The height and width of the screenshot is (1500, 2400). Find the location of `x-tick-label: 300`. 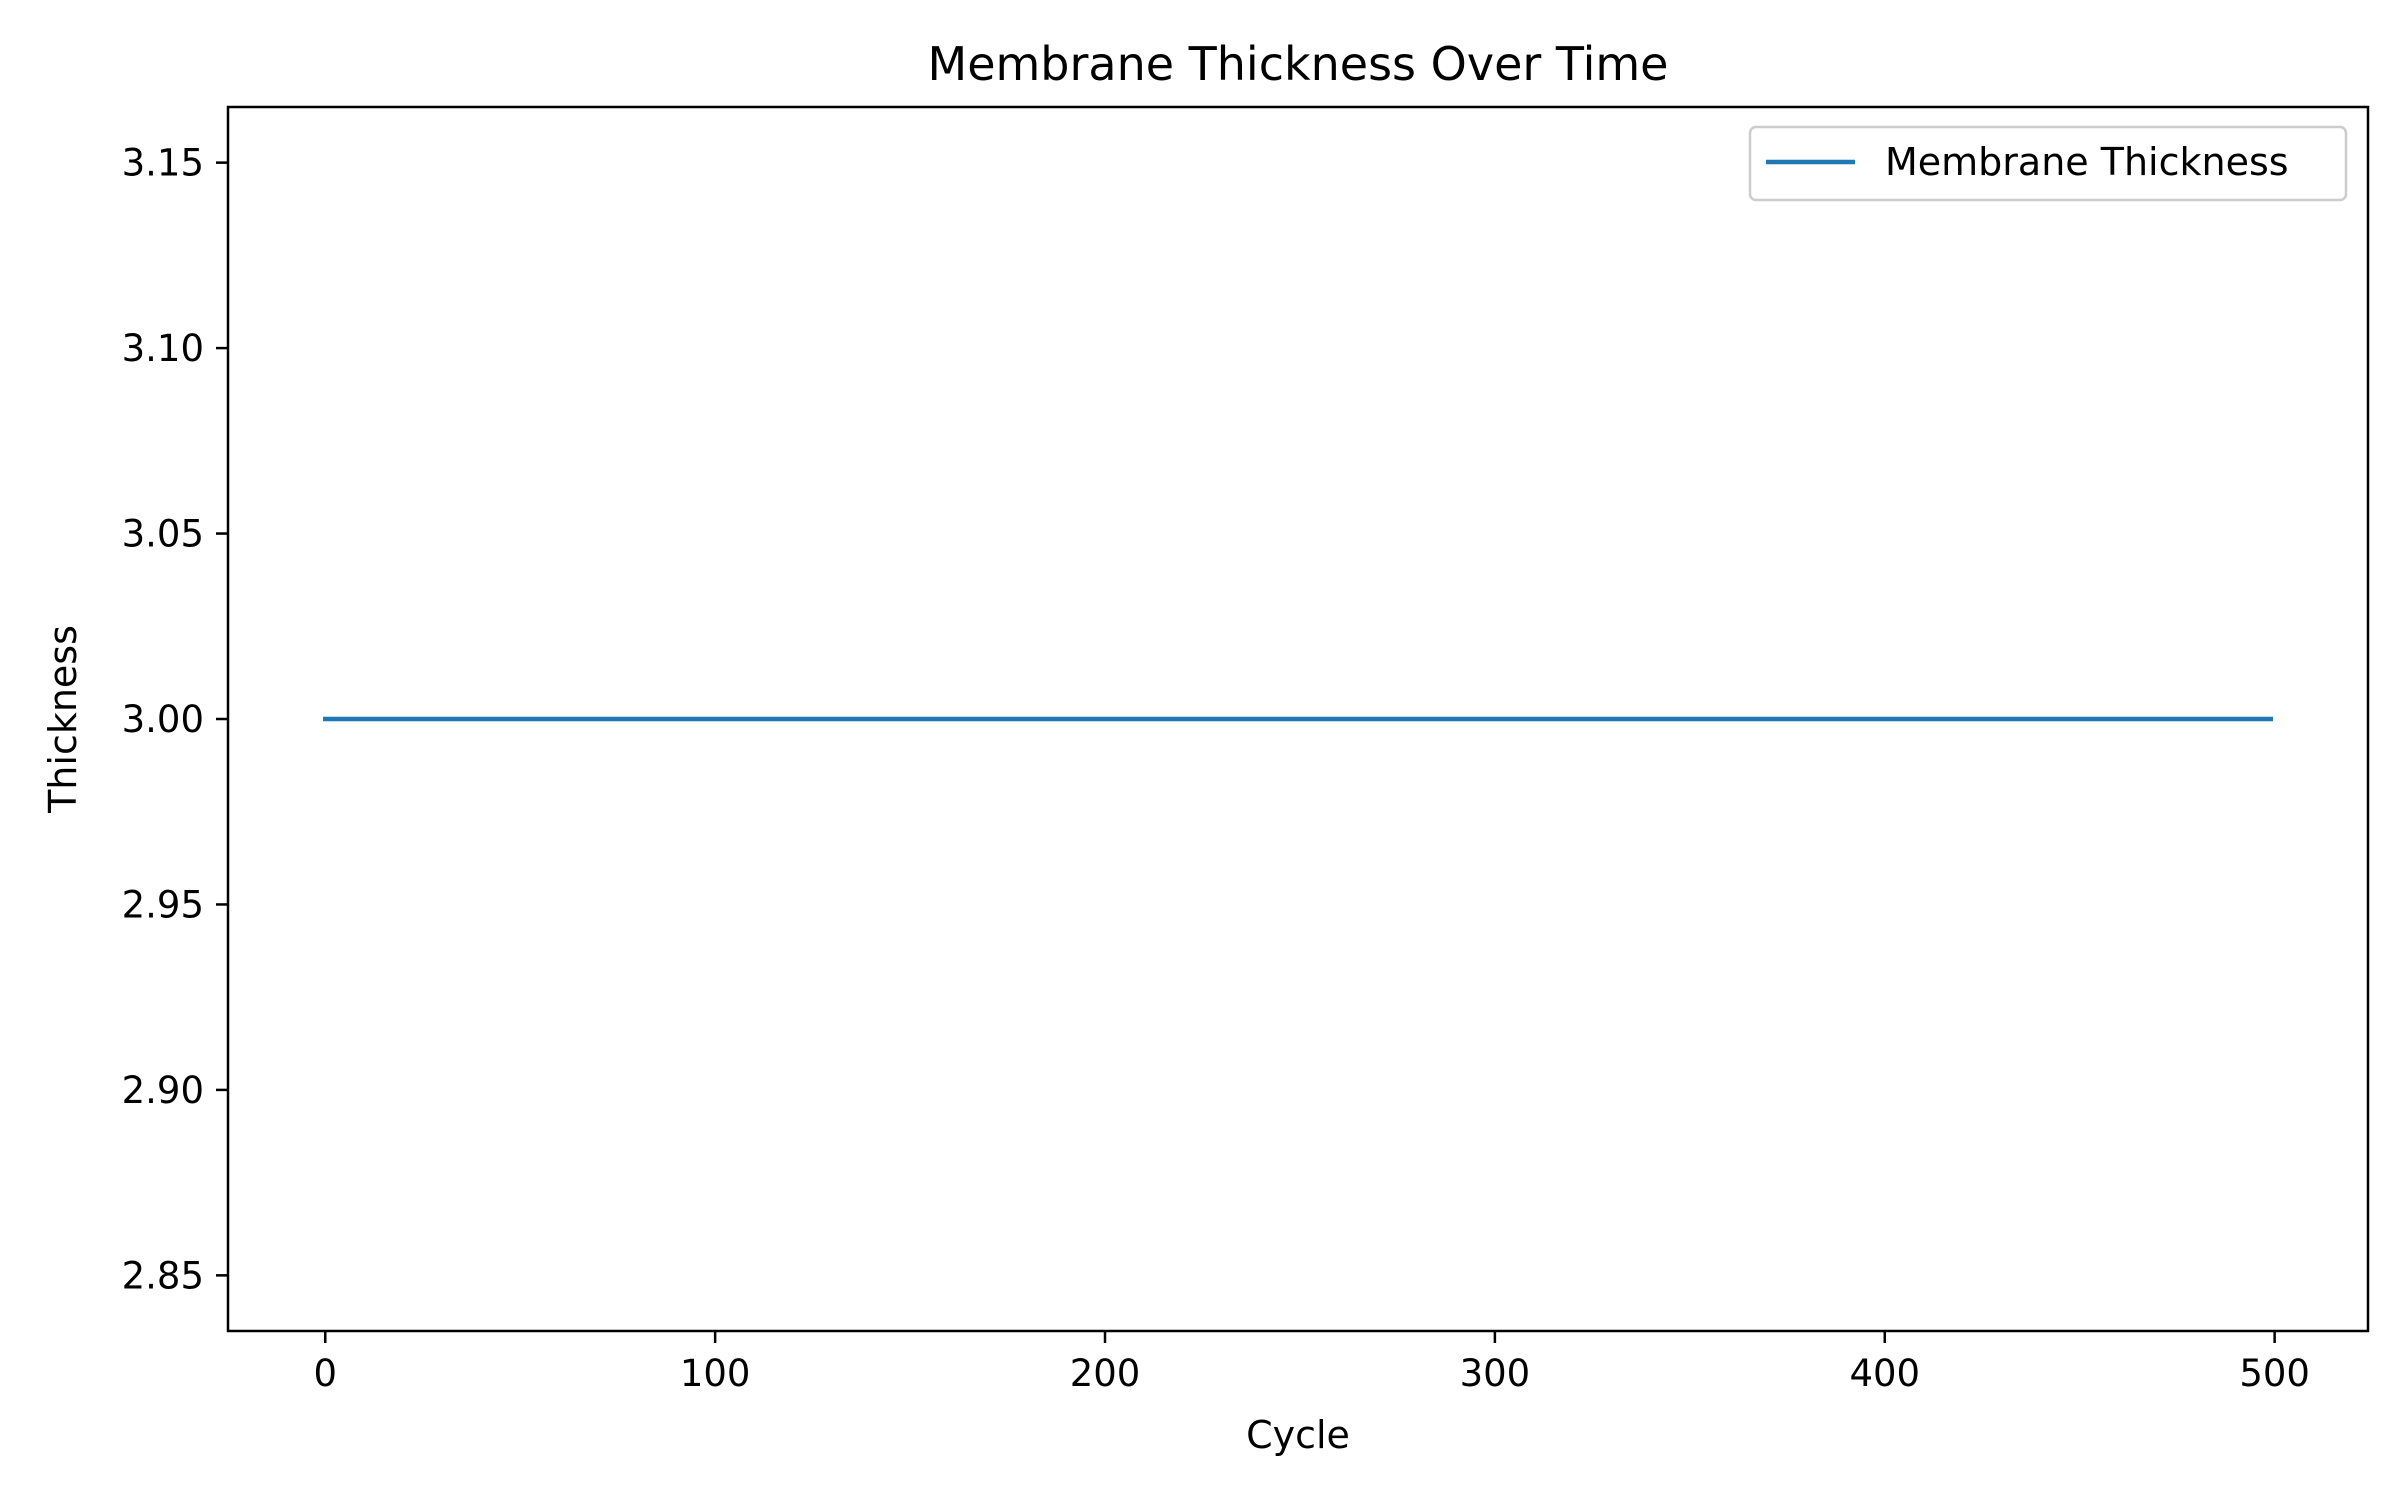

x-tick-label: 300 is located at coordinates (1495, 1373).